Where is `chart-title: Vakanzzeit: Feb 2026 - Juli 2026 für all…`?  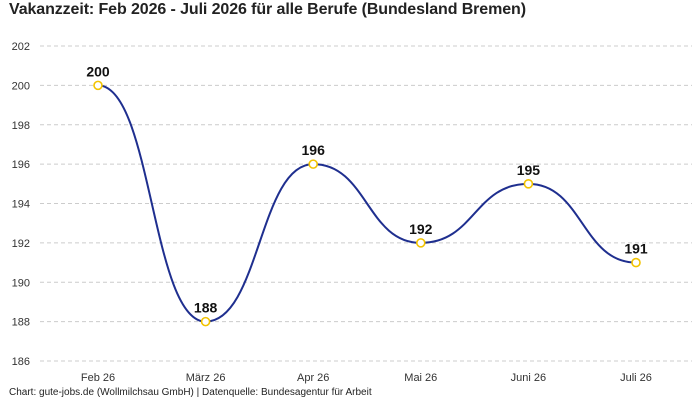
chart-title: Vakanzzeit: Feb 2026 - Juli 2026 für all… is located at coordinates (267, 9).